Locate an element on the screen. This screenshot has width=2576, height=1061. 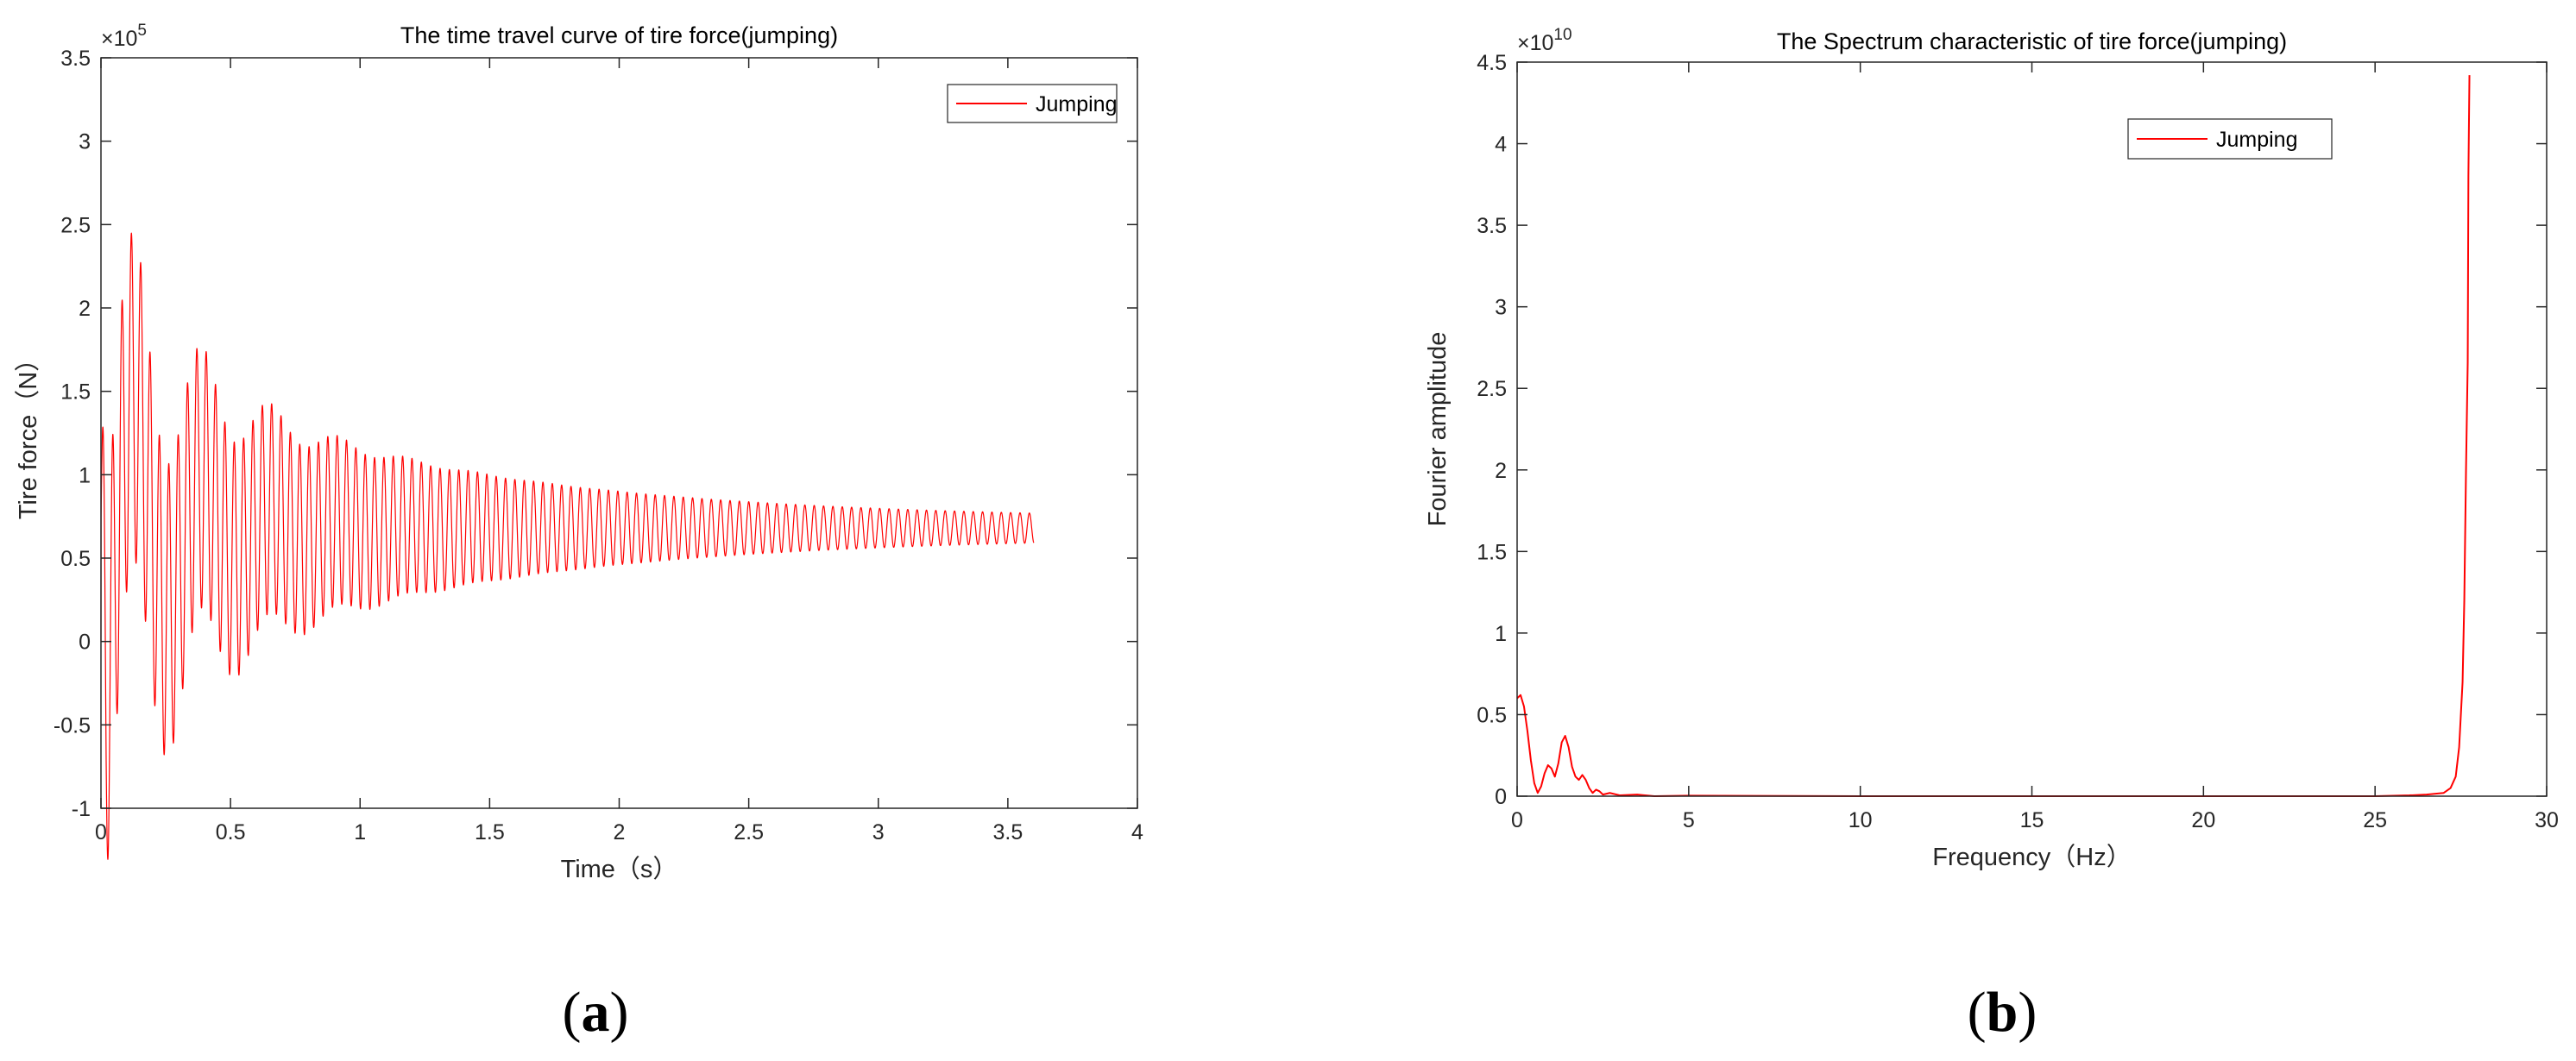
y-exponent-label: ×10¹⁰ is located at coordinates (1544, 40).